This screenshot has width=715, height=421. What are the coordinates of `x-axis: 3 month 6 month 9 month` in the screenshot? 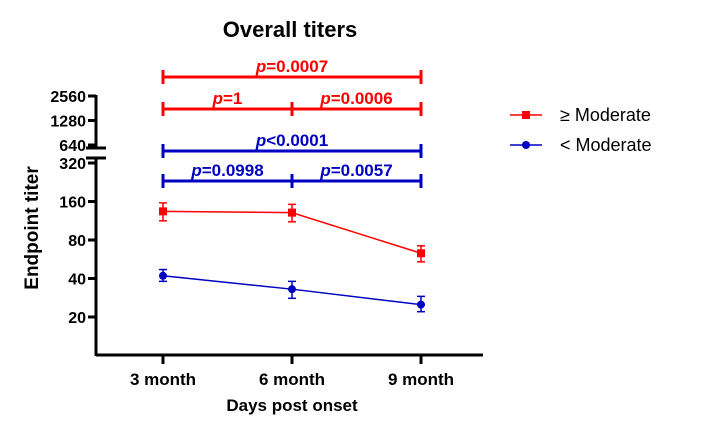 It's located at (289, 371).